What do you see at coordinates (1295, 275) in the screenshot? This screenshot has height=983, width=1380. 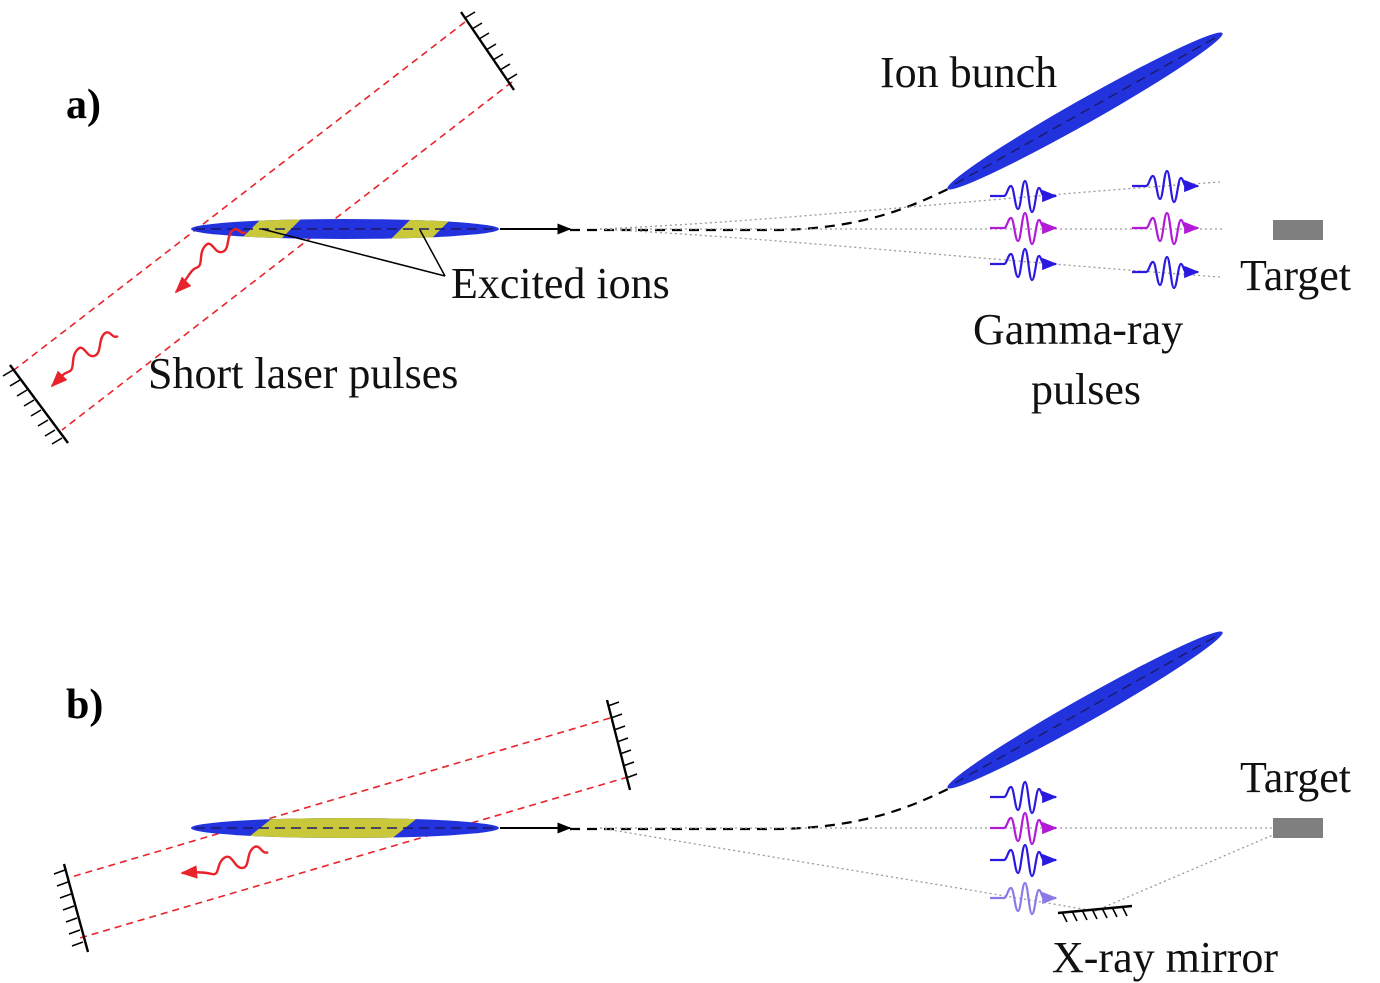 I see `panel-a-target-label: Target` at bounding box center [1295, 275].